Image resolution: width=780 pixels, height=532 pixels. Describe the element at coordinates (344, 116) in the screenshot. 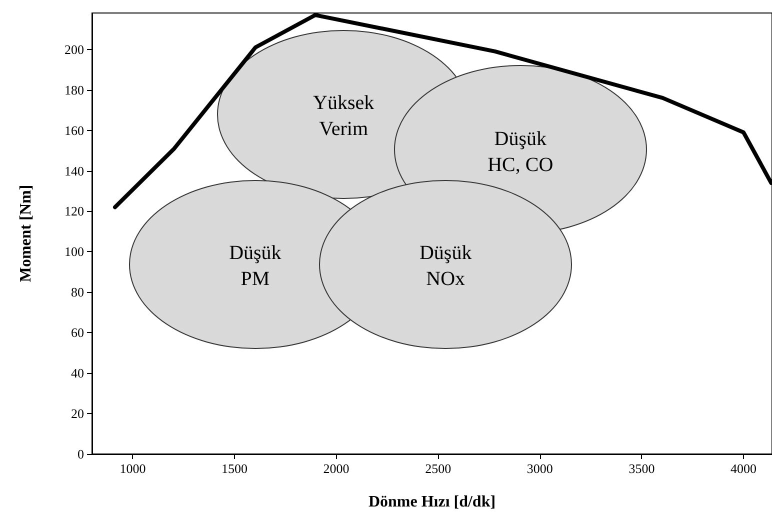

I see `annotation: Yüksek Verim` at that location.